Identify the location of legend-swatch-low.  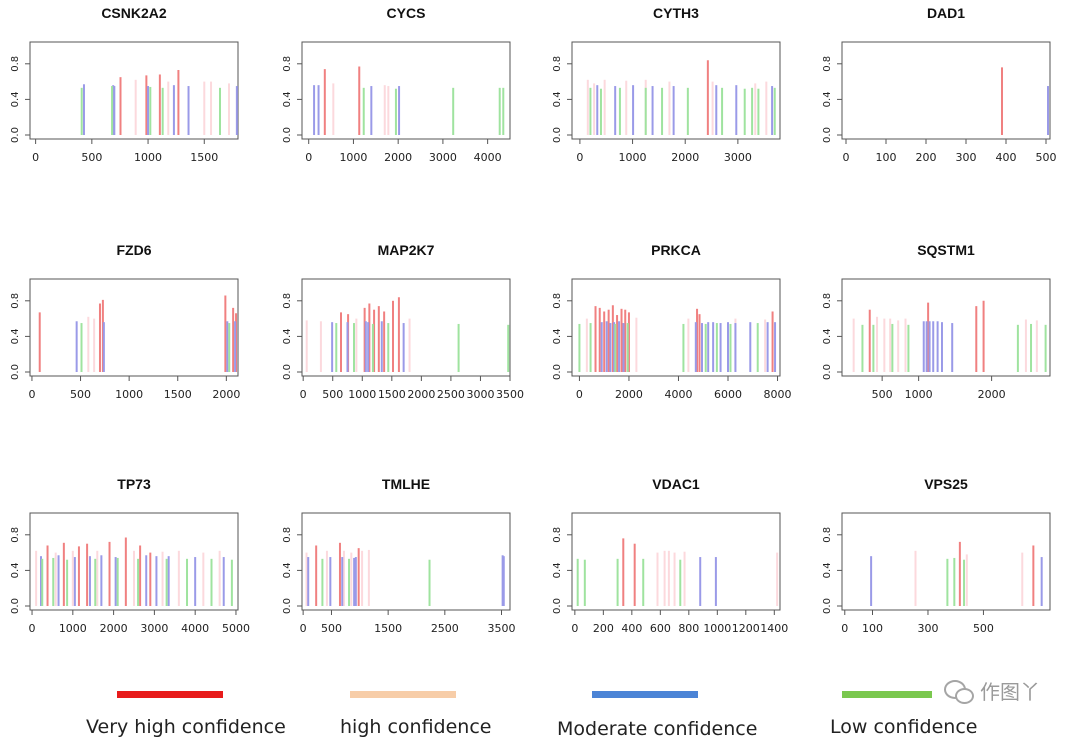
(887, 694).